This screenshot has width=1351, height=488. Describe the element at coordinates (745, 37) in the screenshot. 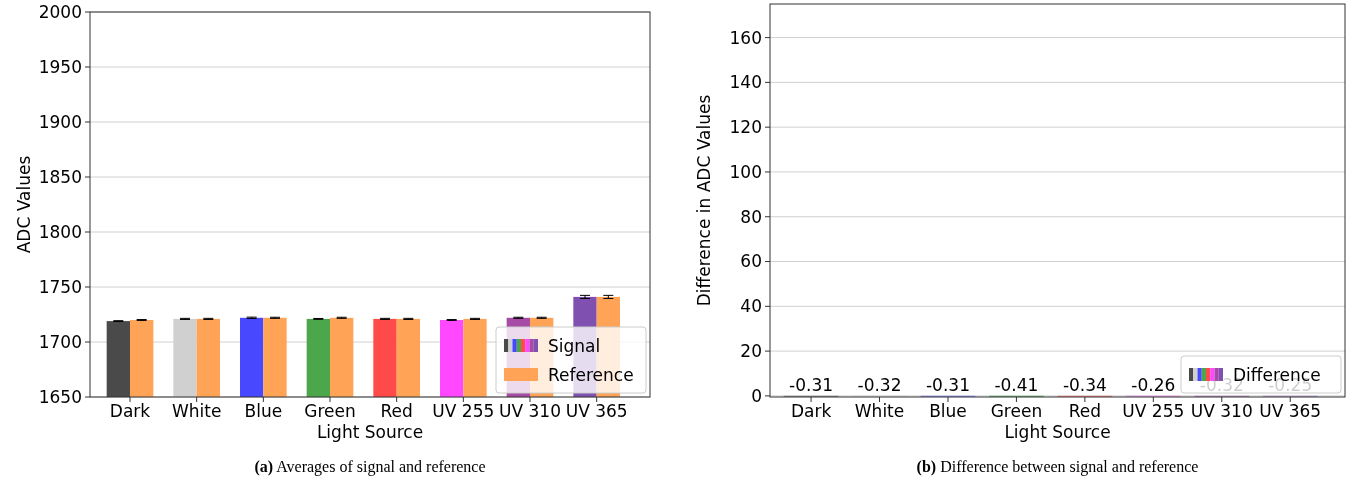

I see `y-tick-label: 160` at that location.